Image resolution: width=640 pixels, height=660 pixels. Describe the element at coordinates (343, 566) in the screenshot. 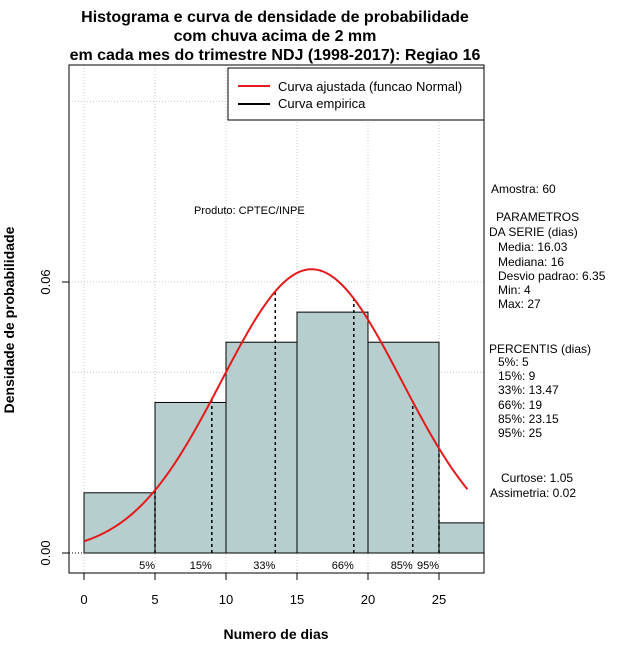

I see `percentile-label: 66%` at that location.